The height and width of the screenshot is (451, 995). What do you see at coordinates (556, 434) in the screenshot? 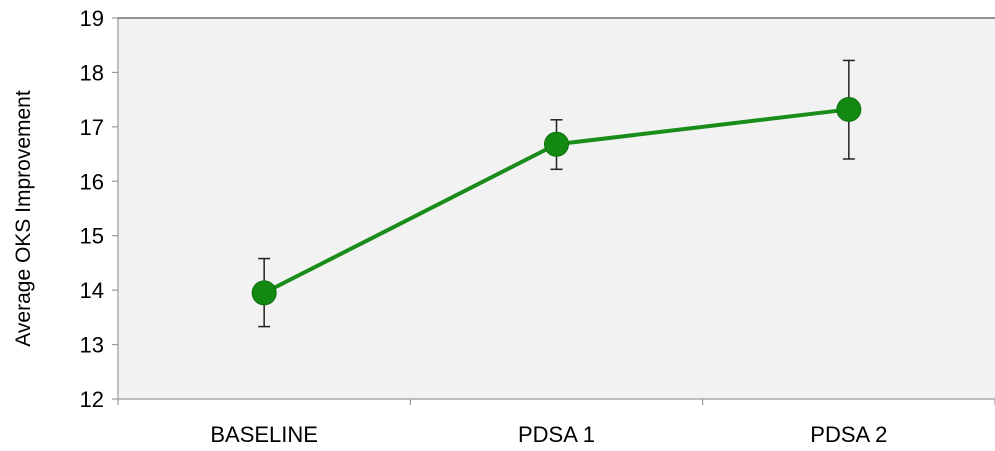
I see `x-tick-label: PDSA 1` at bounding box center [556, 434].